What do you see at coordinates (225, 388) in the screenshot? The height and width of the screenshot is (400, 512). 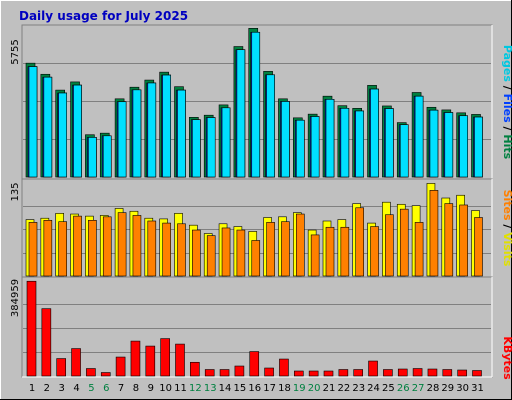 I see `x-tick-label: 14` at bounding box center [225, 388].